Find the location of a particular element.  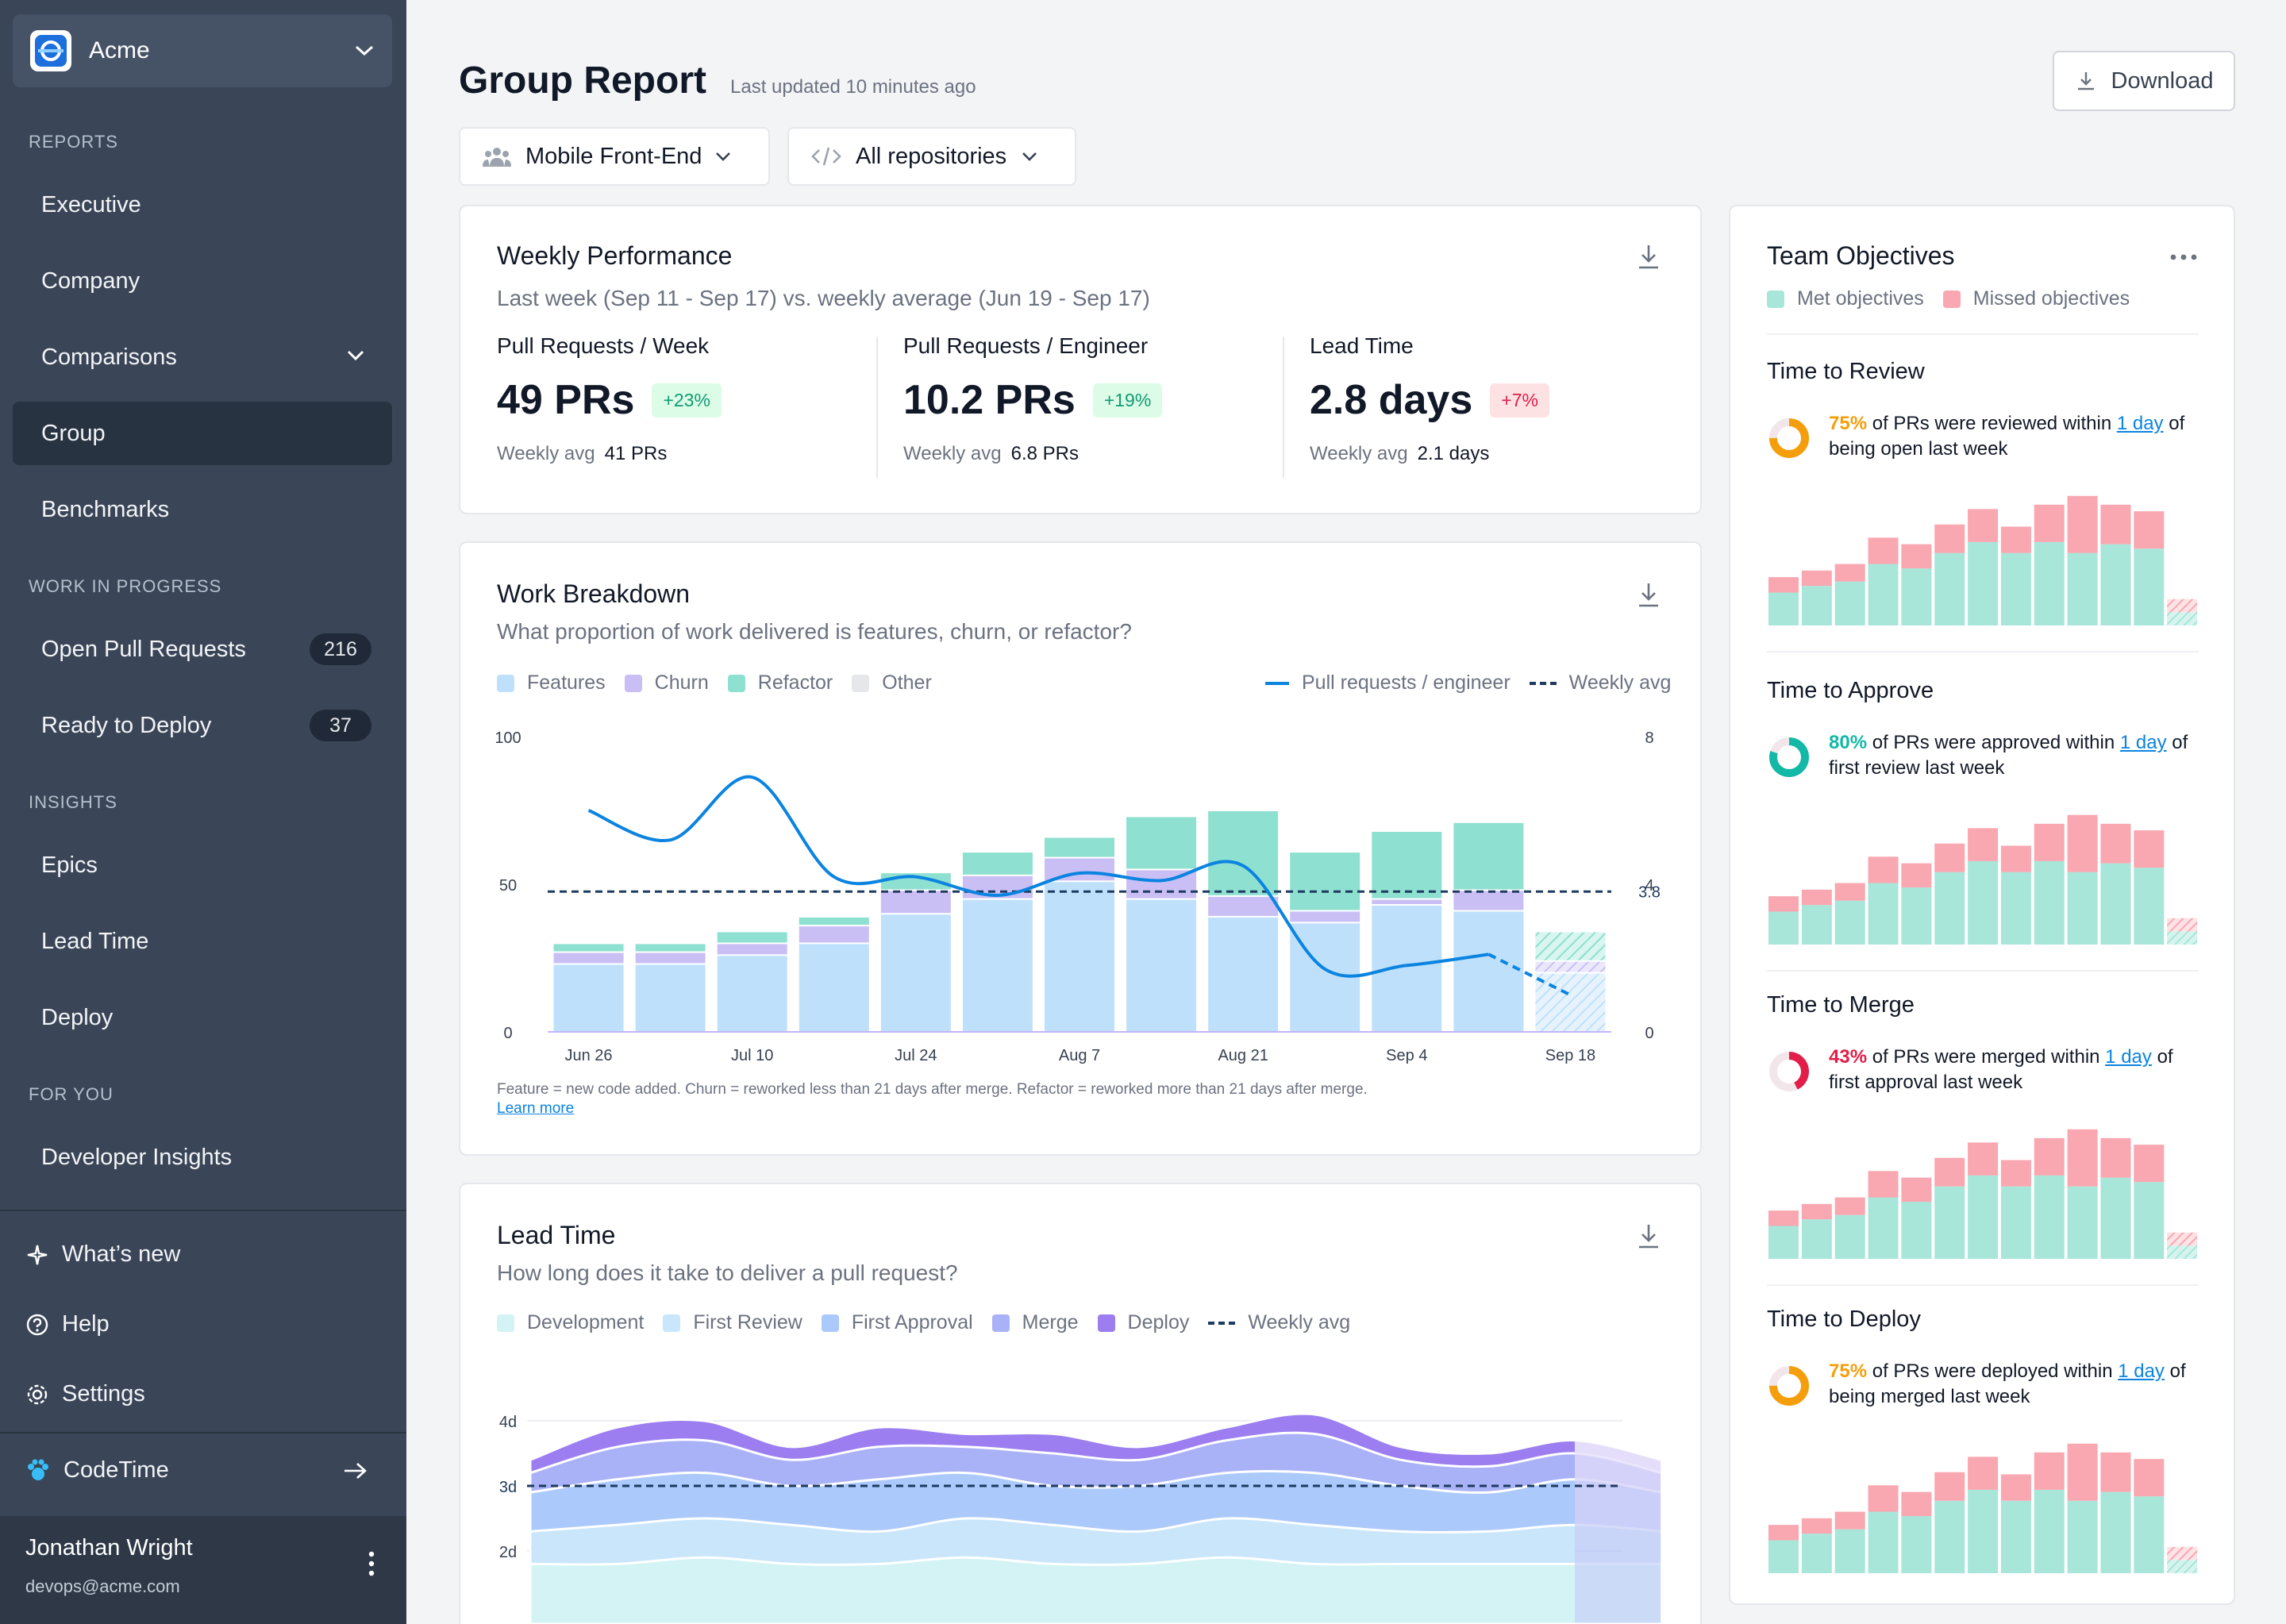

x-tick-label: Jul 10 is located at coordinates (752, 1055).